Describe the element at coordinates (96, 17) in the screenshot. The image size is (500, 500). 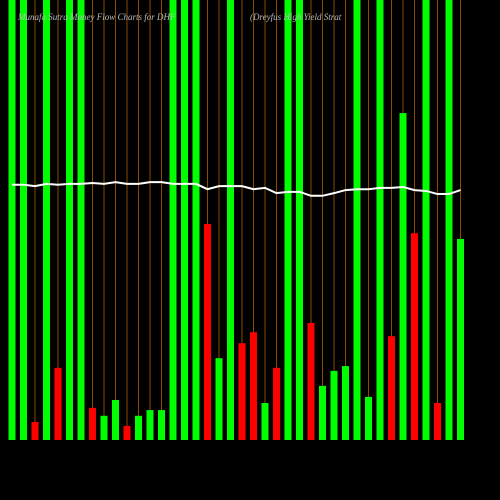
I see `chart-title: Munafa Sutra Money Flow Charts for DHF` at that location.